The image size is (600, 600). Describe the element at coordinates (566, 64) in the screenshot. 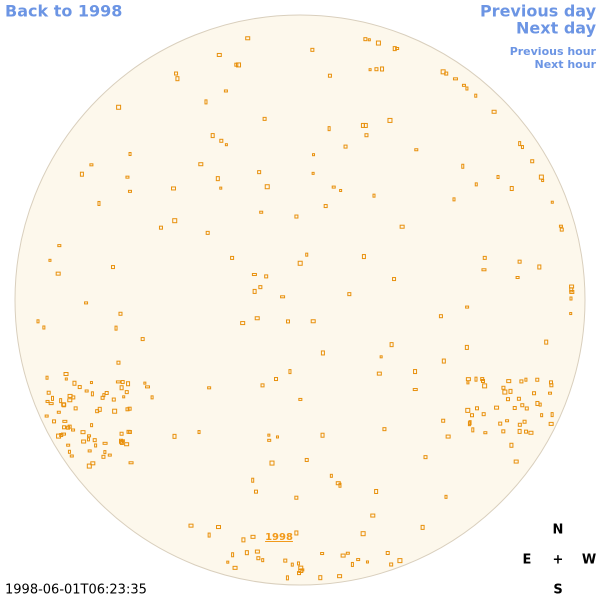

I see `next-hour-link: Next hour` at that location.